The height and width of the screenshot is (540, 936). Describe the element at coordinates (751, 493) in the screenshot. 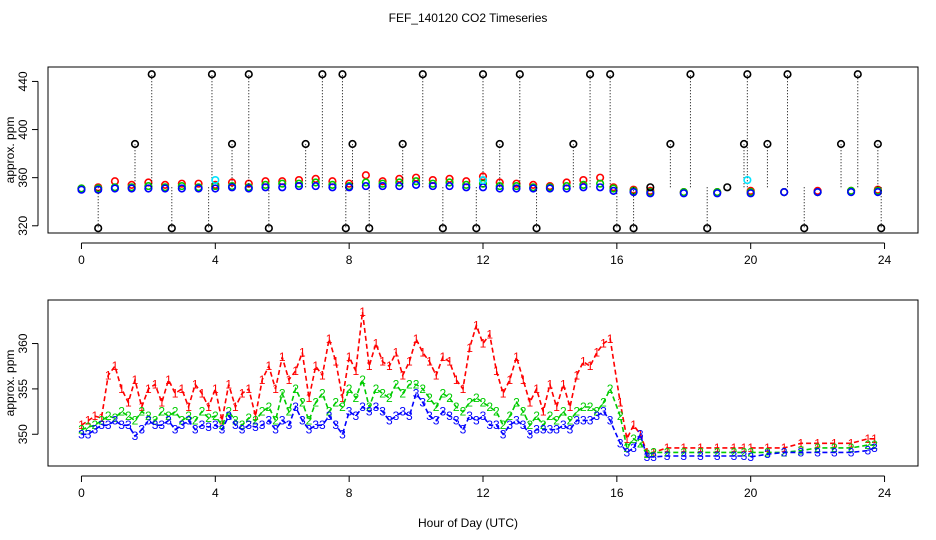

I see `bottom-x-tick-label: 20` at that location.